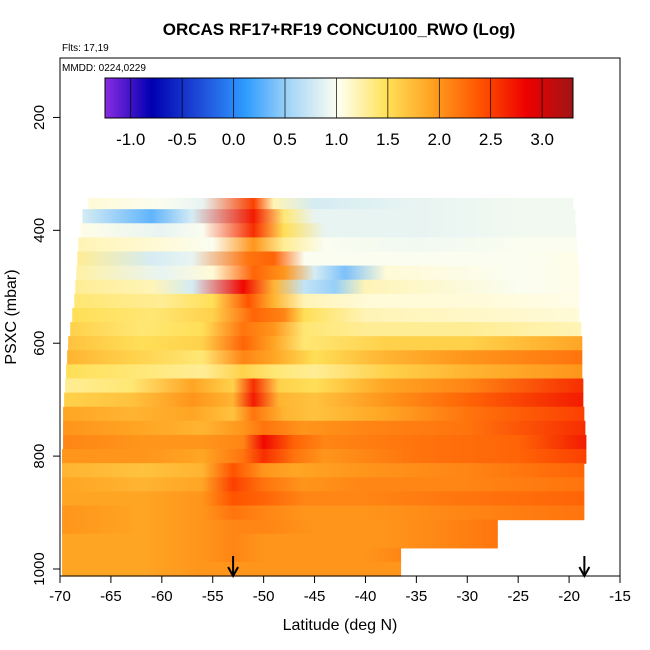  I want to click on y-axis: 200 400 600 800 1000, so click(45, 345).